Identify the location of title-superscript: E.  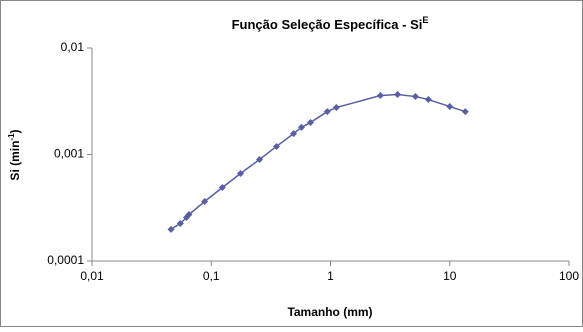
(425, 20).